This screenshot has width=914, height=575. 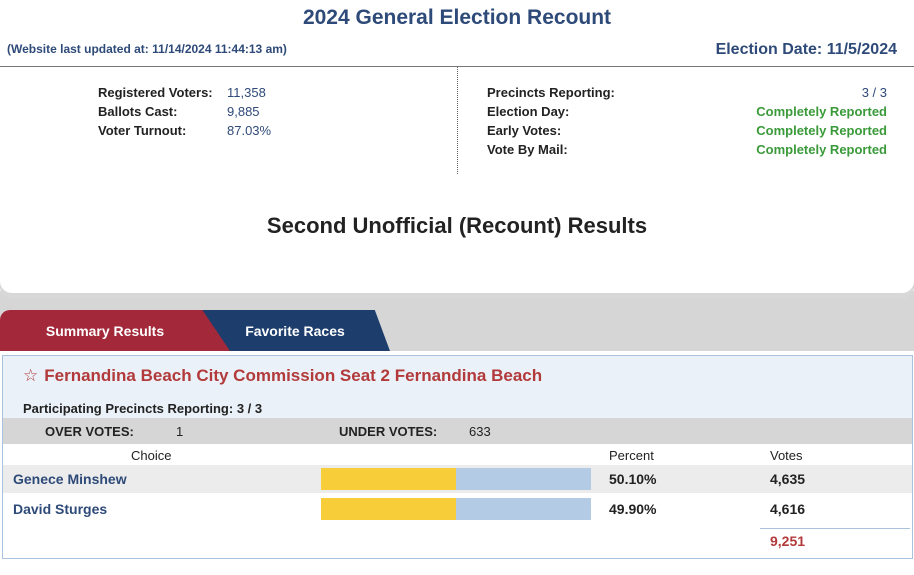 What do you see at coordinates (835, 528) in the screenshot?
I see `total-divider` at bounding box center [835, 528].